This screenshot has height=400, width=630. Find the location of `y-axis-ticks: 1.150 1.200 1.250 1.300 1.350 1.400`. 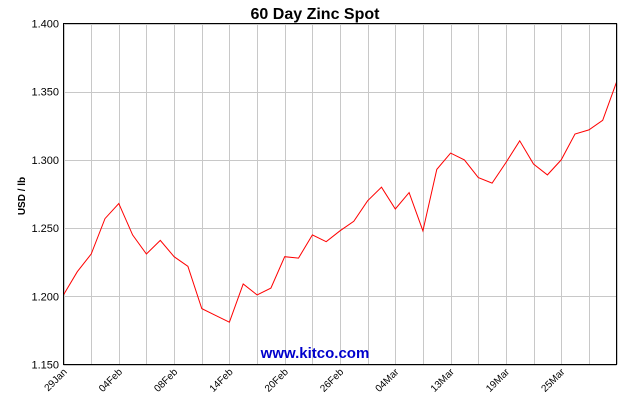

y-axis-ticks: 1.150 1.200 1.250 1.300 1.350 1.400 is located at coordinates (45, 195).